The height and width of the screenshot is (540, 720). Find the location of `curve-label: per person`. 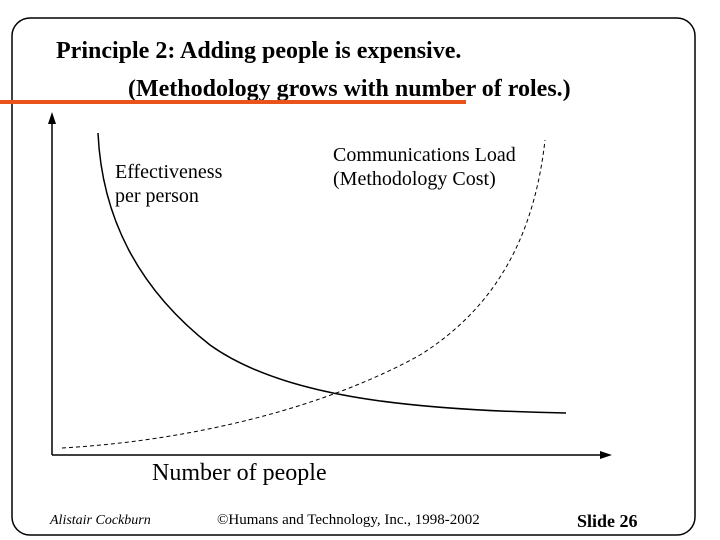

curve-label: per person is located at coordinates (157, 196).